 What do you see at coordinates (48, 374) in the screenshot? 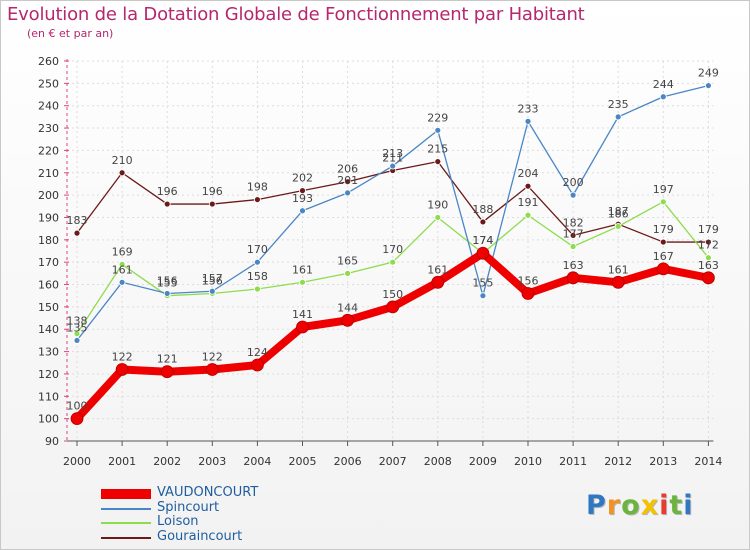
I see `y-tick-label: 120` at bounding box center [48, 374].